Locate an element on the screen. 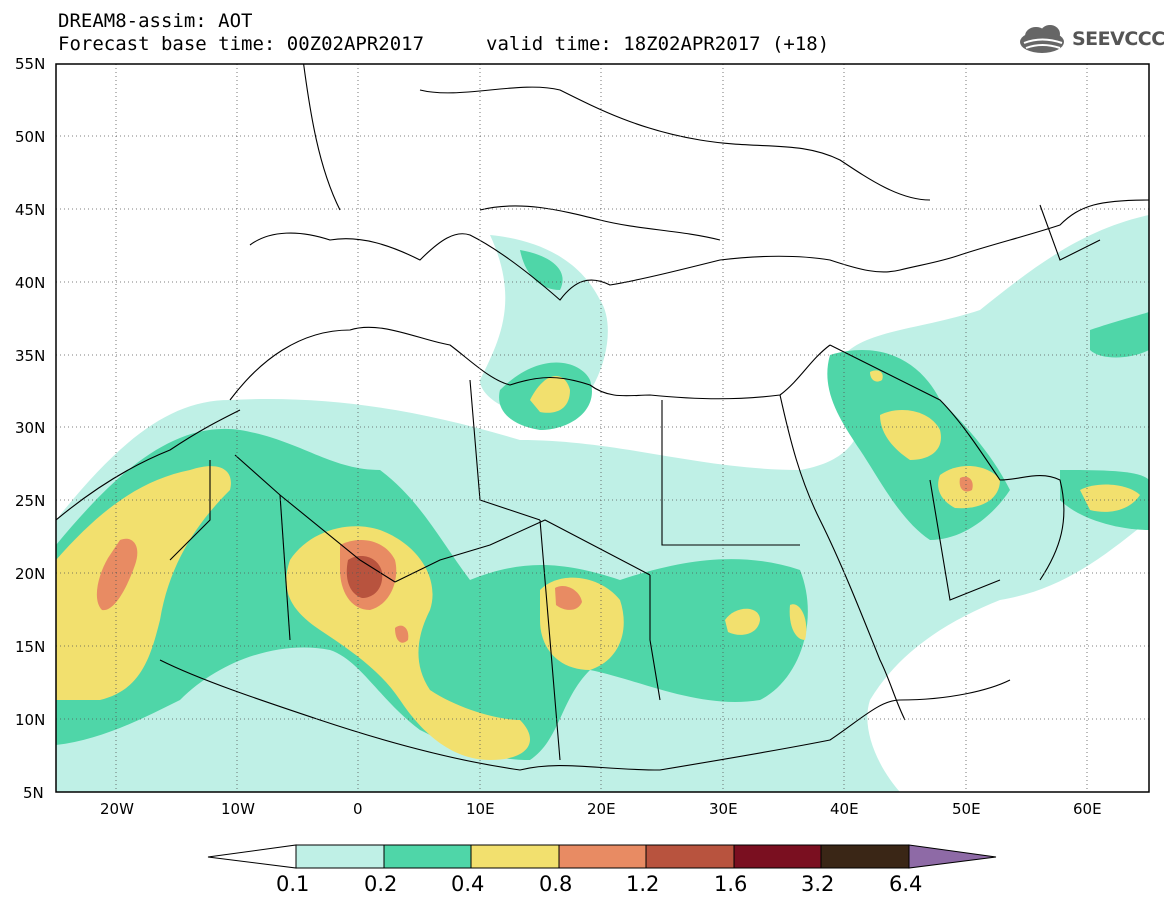  colorbar-label: 0.1 is located at coordinates (293, 884).